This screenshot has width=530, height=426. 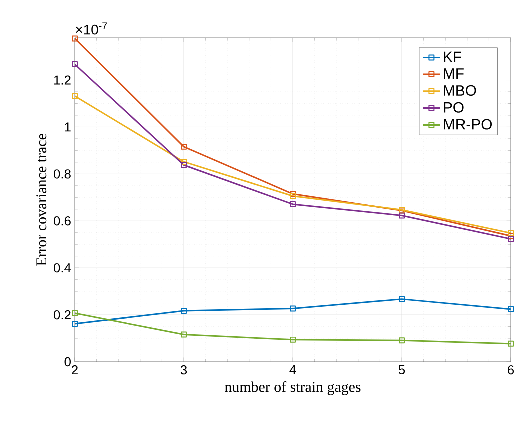 I want to click on x-tick-label: 2, so click(x=75, y=370).